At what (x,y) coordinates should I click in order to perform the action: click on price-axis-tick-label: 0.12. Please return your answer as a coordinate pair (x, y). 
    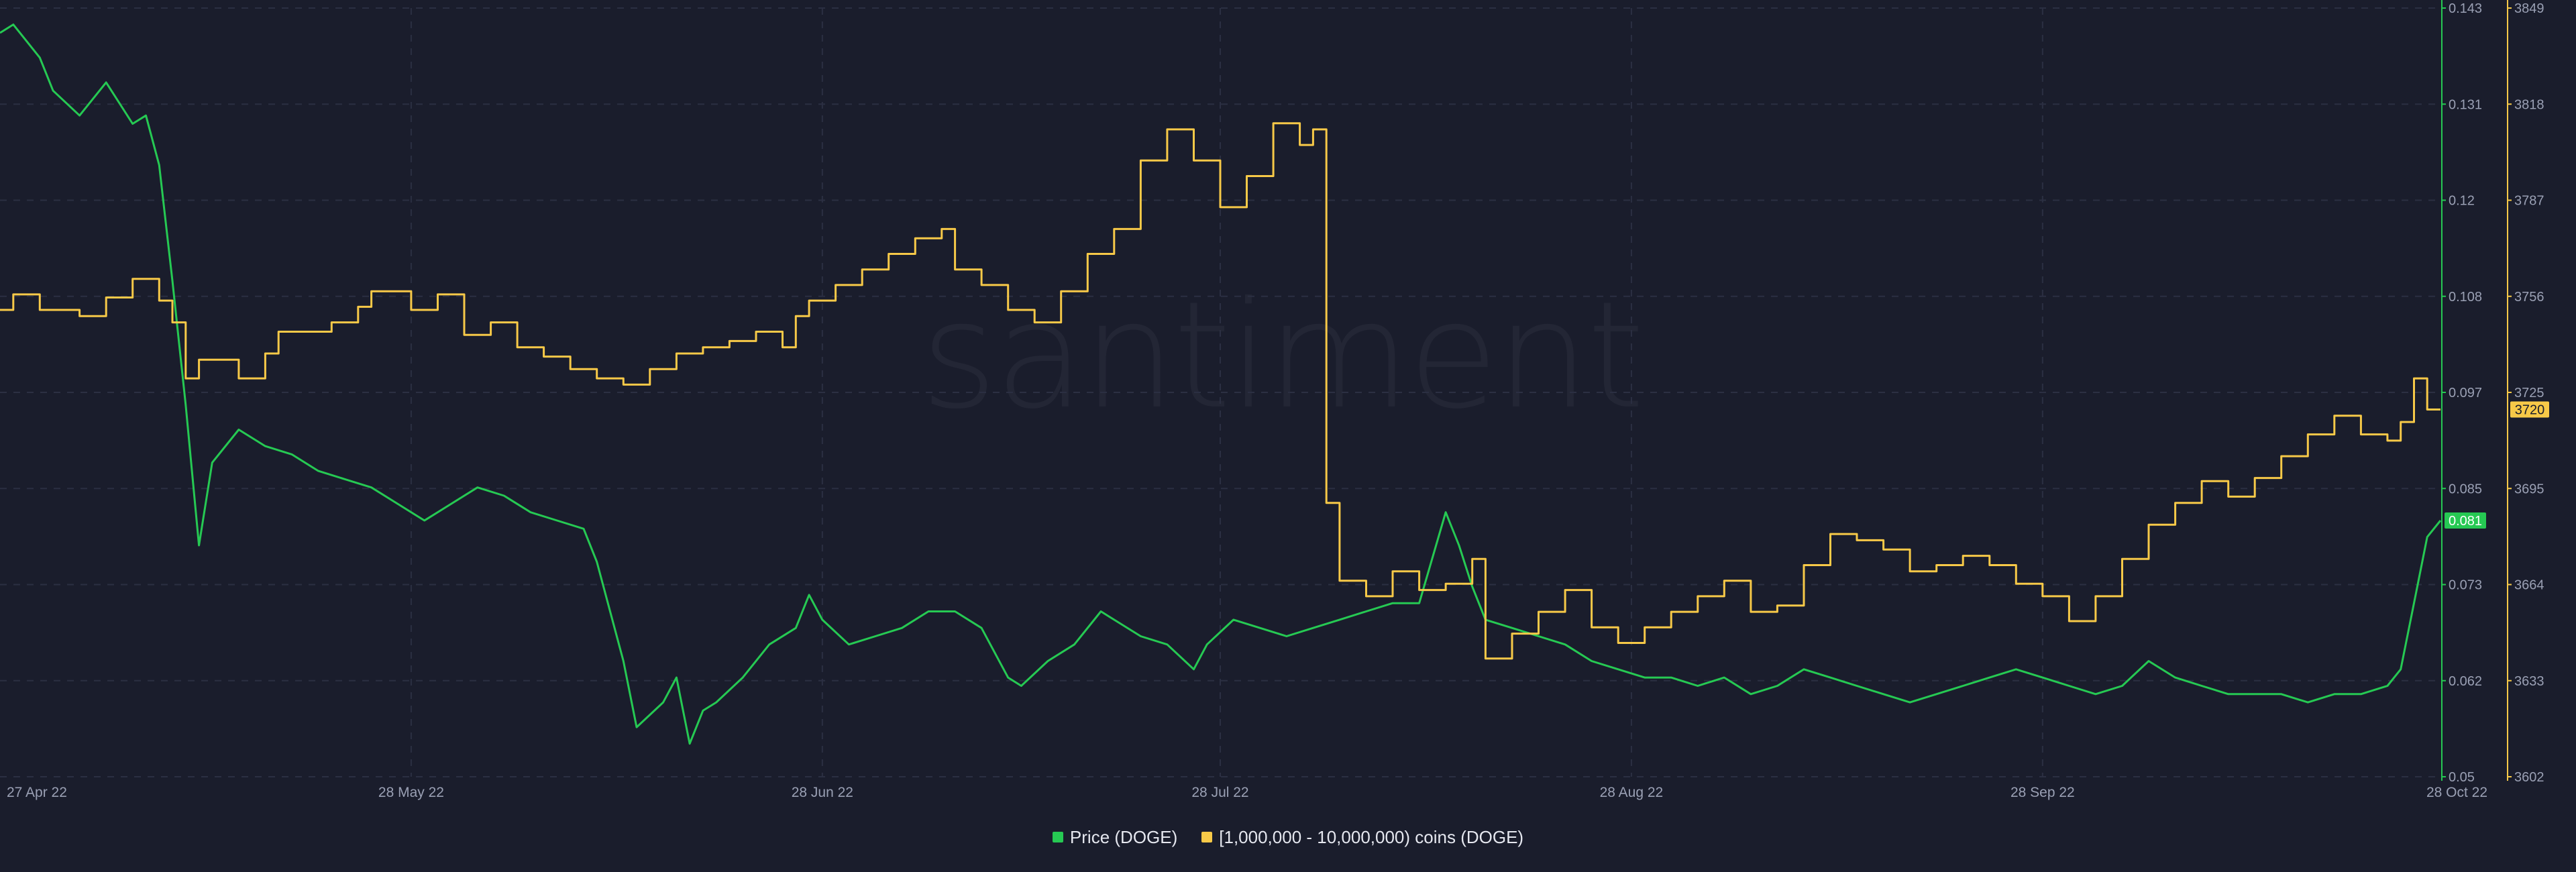
    Looking at the image, I should click on (2462, 201).